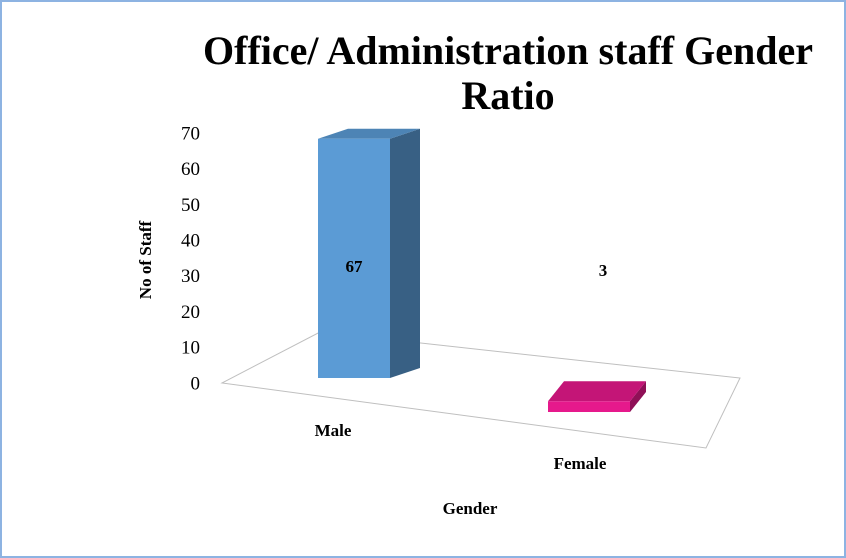 The image size is (846, 558). Describe the element at coordinates (333, 430) in the screenshot. I see `x-tick-label: Male` at that location.